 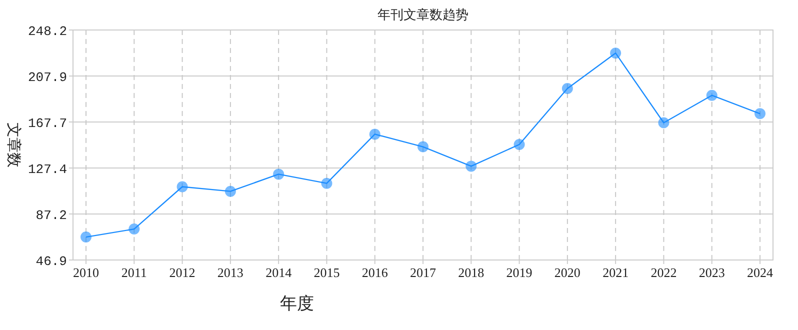 I want to click on x-tick-label: 2019, so click(x=519, y=272).